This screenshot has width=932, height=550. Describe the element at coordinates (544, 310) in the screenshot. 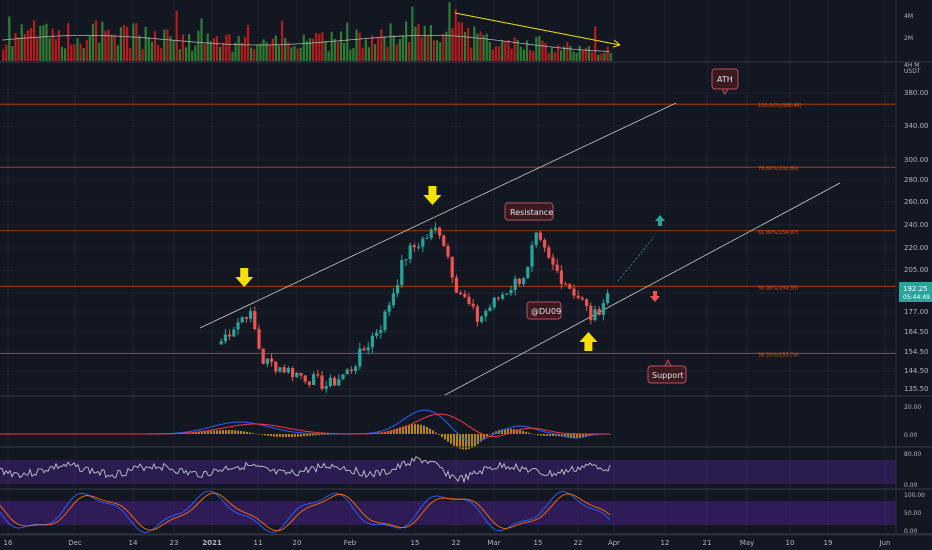

I see `author-label: @DU09` at that location.